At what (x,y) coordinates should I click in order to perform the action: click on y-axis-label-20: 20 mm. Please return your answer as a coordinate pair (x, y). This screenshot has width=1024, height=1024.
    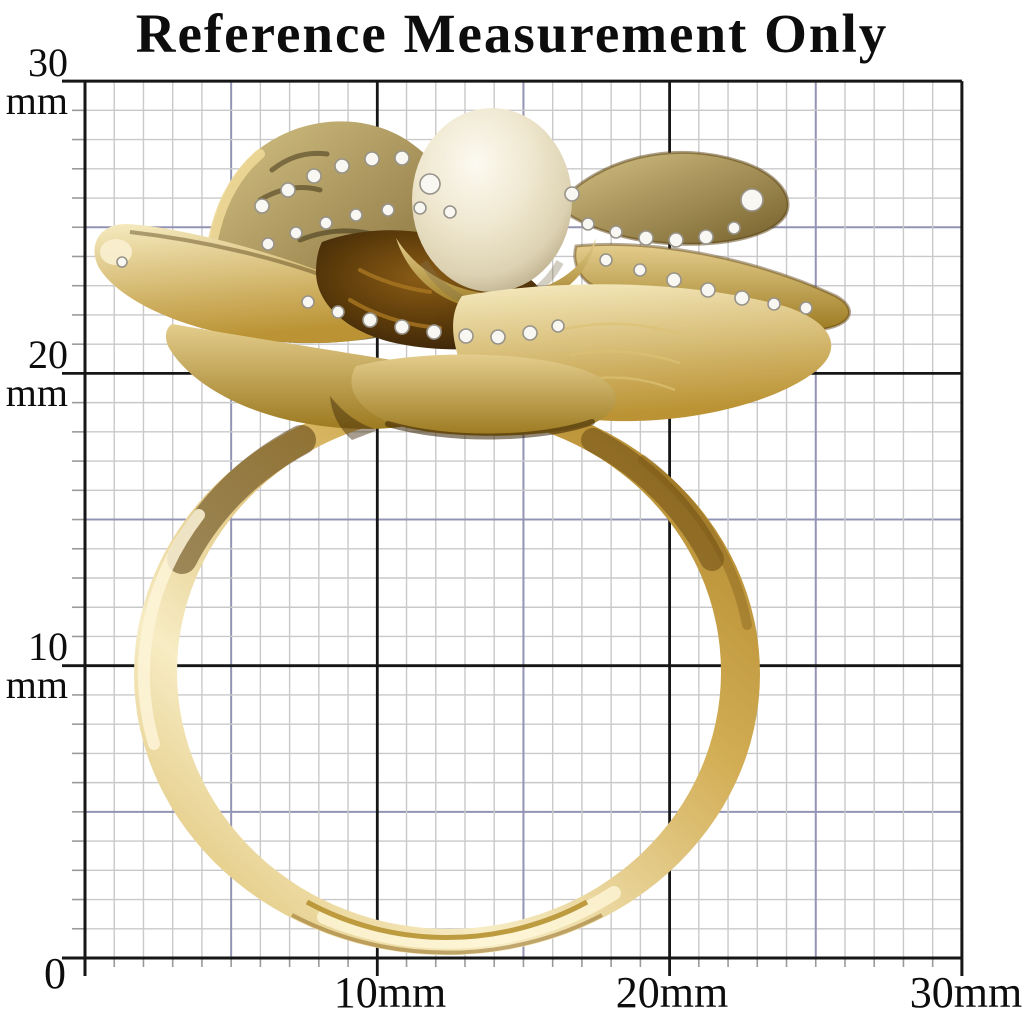
    Looking at the image, I should click on (36, 373).